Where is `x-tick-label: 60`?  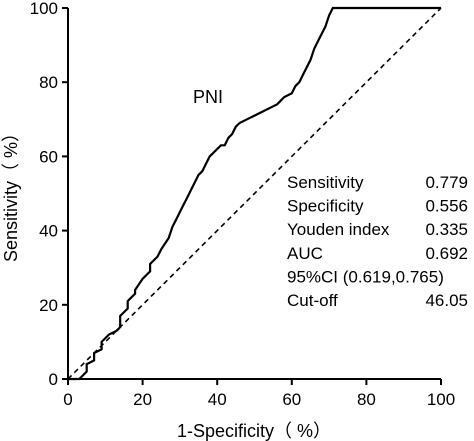 x-tick-label: 60 is located at coordinates (291, 399).